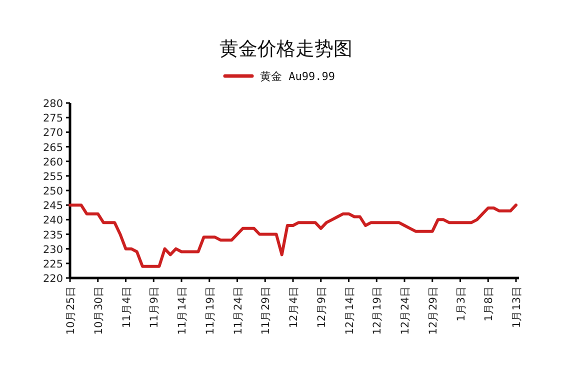 This screenshot has height=370, width=573. What do you see at coordinates (182, 310) in the screenshot?
I see `x-tick-label: 11月14日` at bounding box center [182, 310].